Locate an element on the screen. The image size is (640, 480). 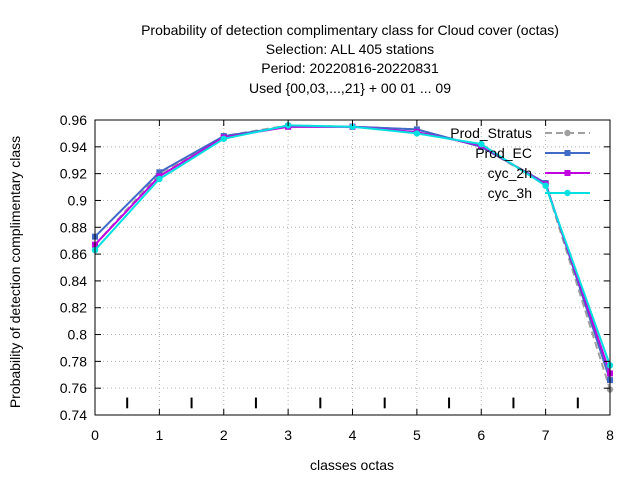
legend-label: cyc_2h is located at coordinates (510, 173).